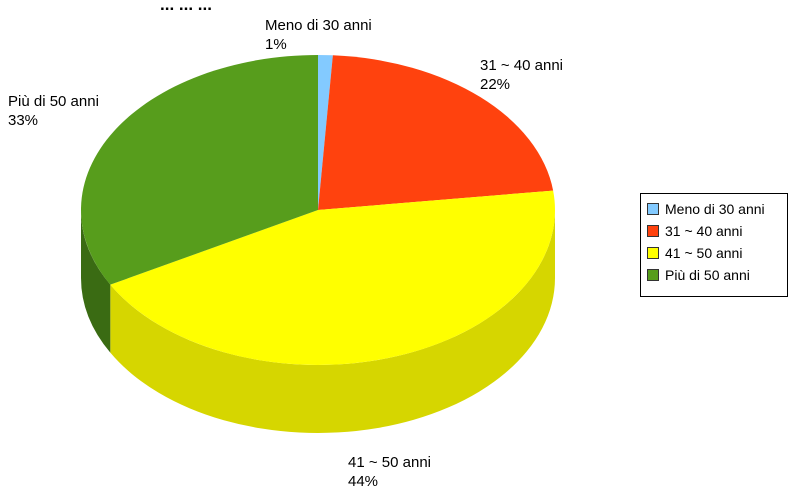 This screenshot has height=489, width=793. Describe the element at coordinates (704, 231) in the screenshot. I see `legend-label: 31 ~ 40 anni` at that location.